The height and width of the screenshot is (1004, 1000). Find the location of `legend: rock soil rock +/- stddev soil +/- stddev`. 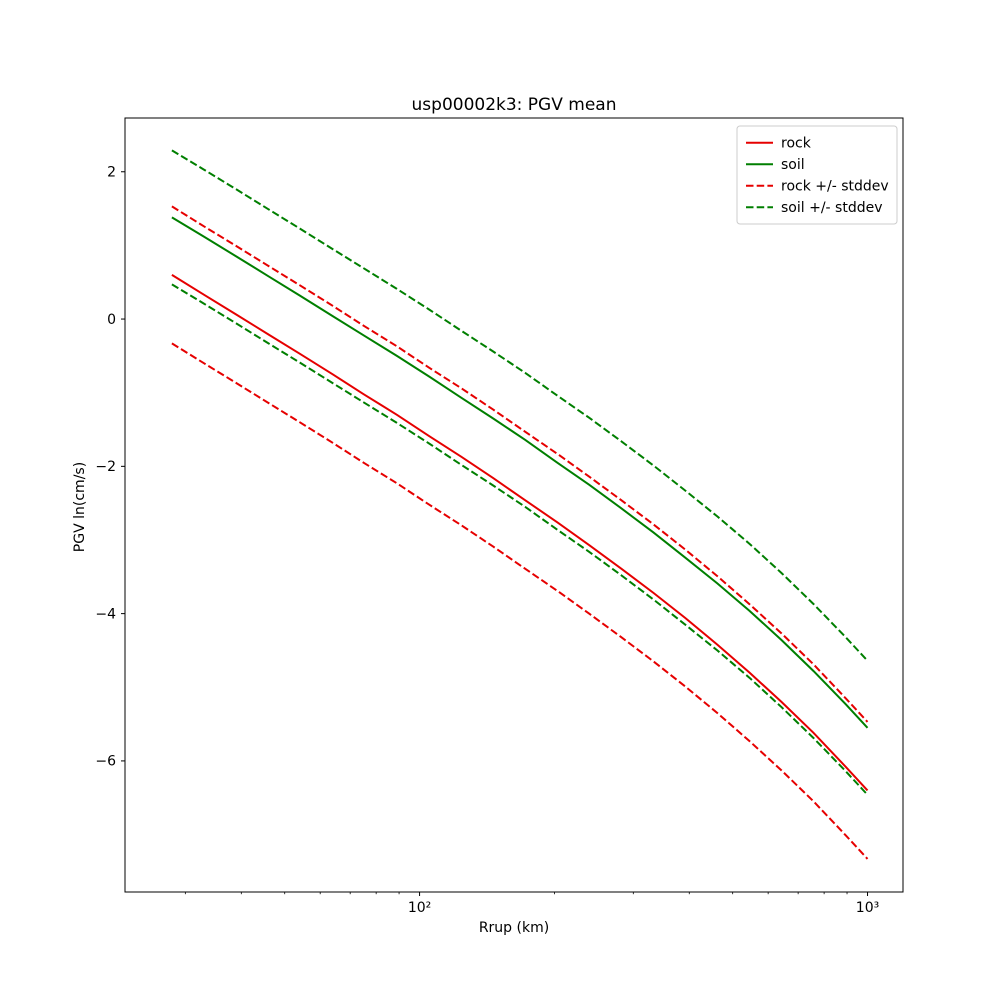

legend: rock soil rock +/- stddev soil +/- stddev is located at coordinates (817, 175).